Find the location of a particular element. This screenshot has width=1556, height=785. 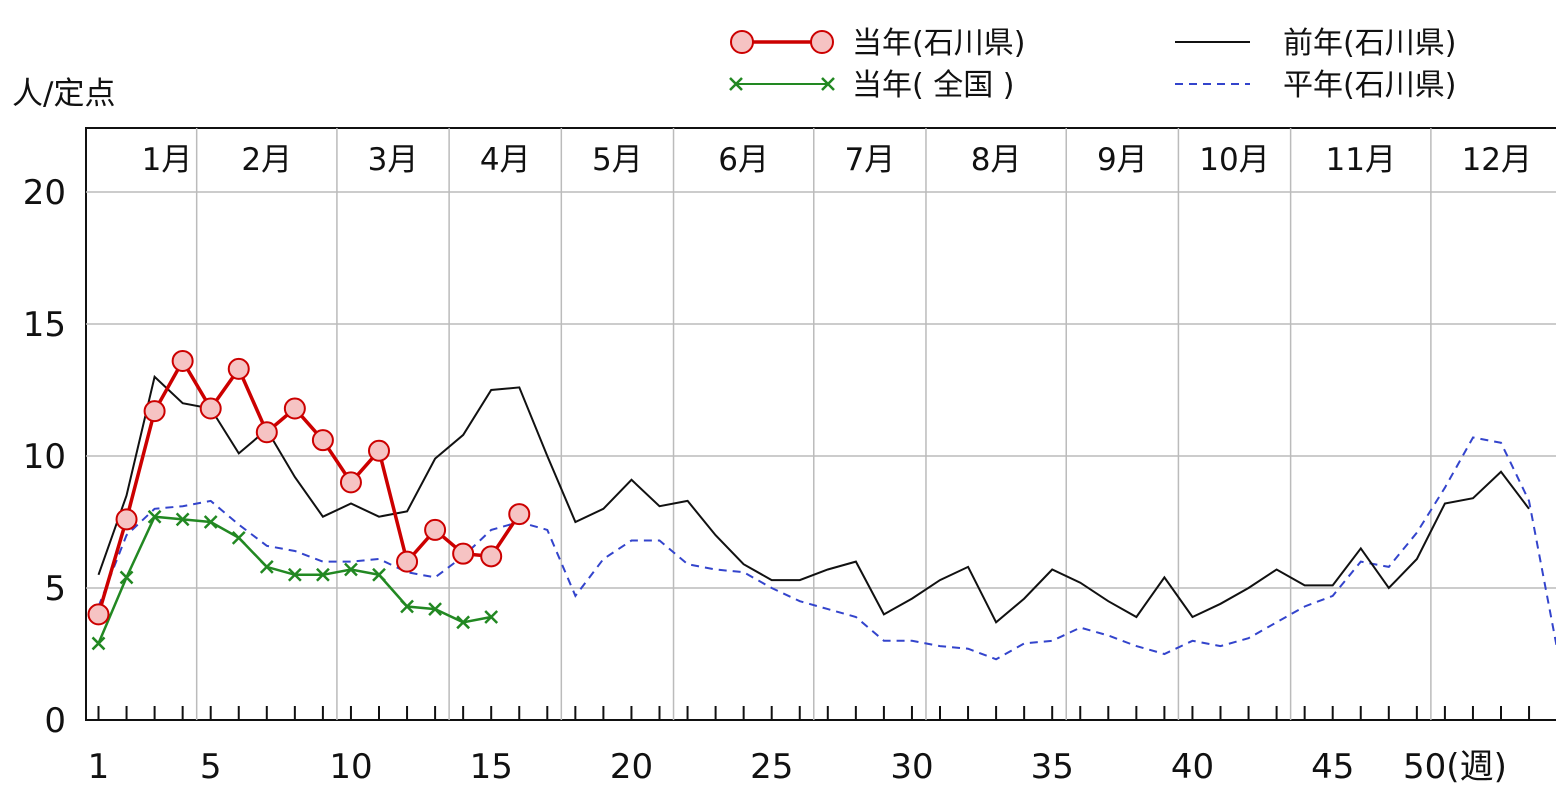

y-axis: 0 5 10 15 20 is located at coordinates (44, 457).